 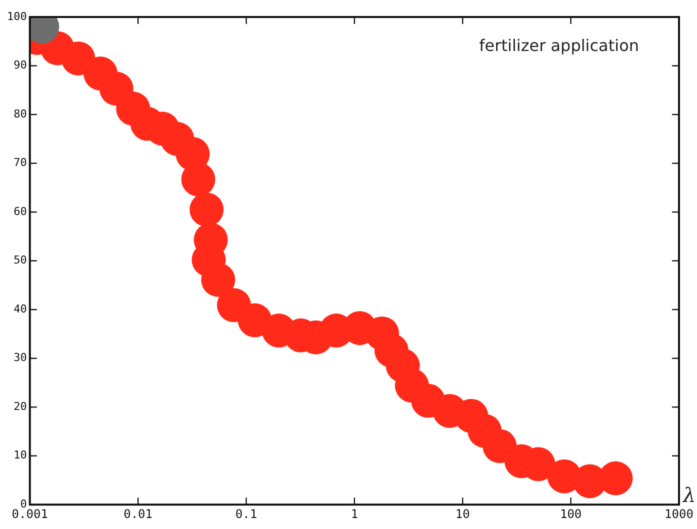 I want to click on y-tick-label: 40, so click(x=20, y=309).